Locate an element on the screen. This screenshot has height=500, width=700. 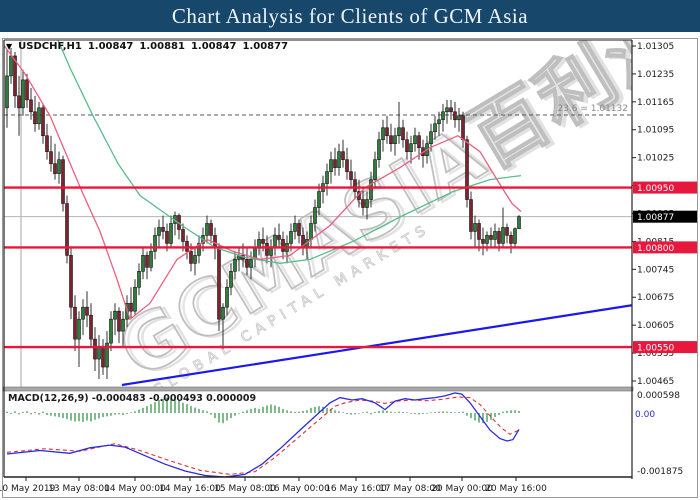
chevron-down-icon: ▼ is located at coordinates (9, 46).